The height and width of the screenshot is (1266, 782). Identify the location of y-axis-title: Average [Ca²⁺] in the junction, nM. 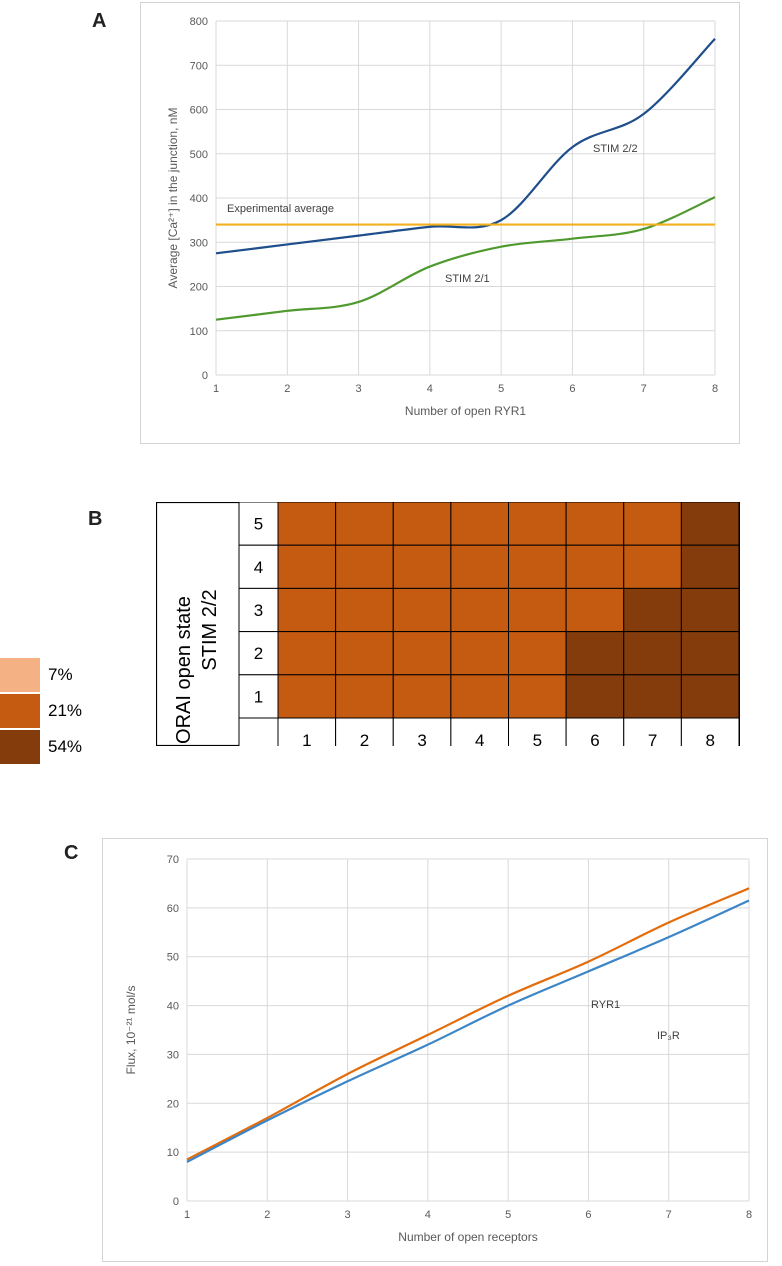
(173, 198).